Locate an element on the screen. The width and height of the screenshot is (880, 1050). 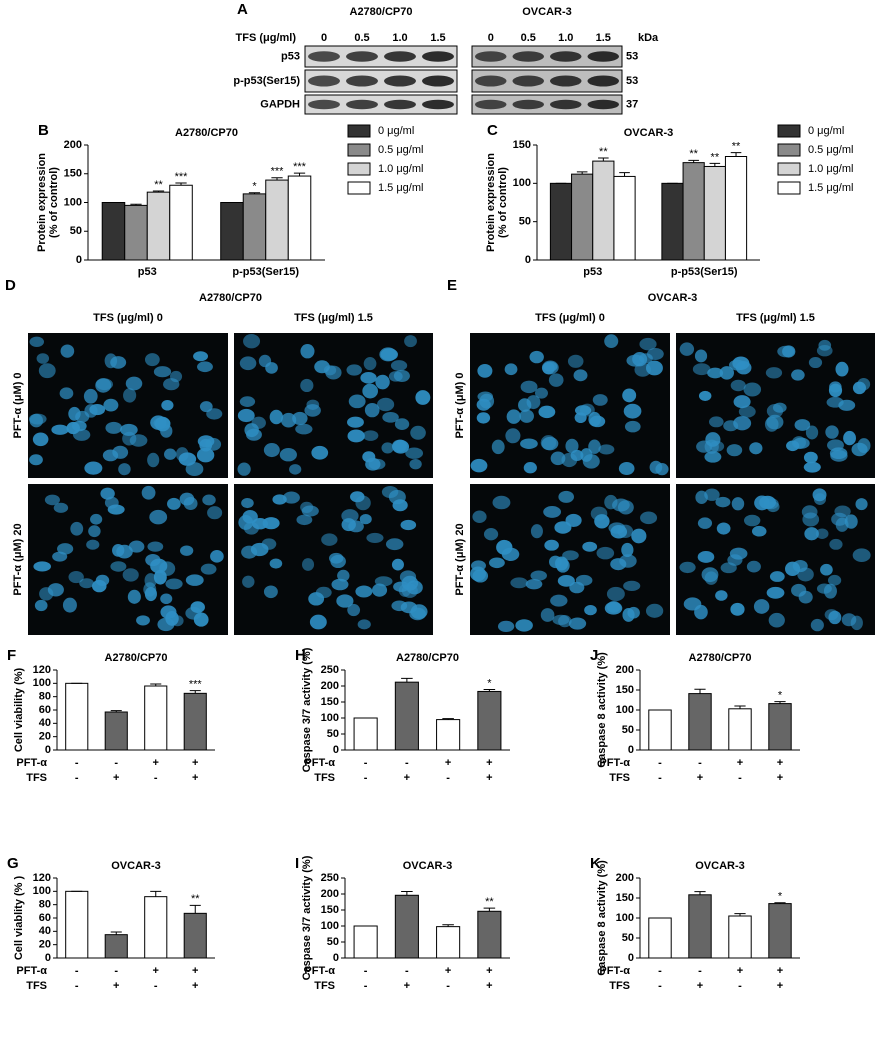
y-tick-label: 100 is located at coordinates (330, 926).